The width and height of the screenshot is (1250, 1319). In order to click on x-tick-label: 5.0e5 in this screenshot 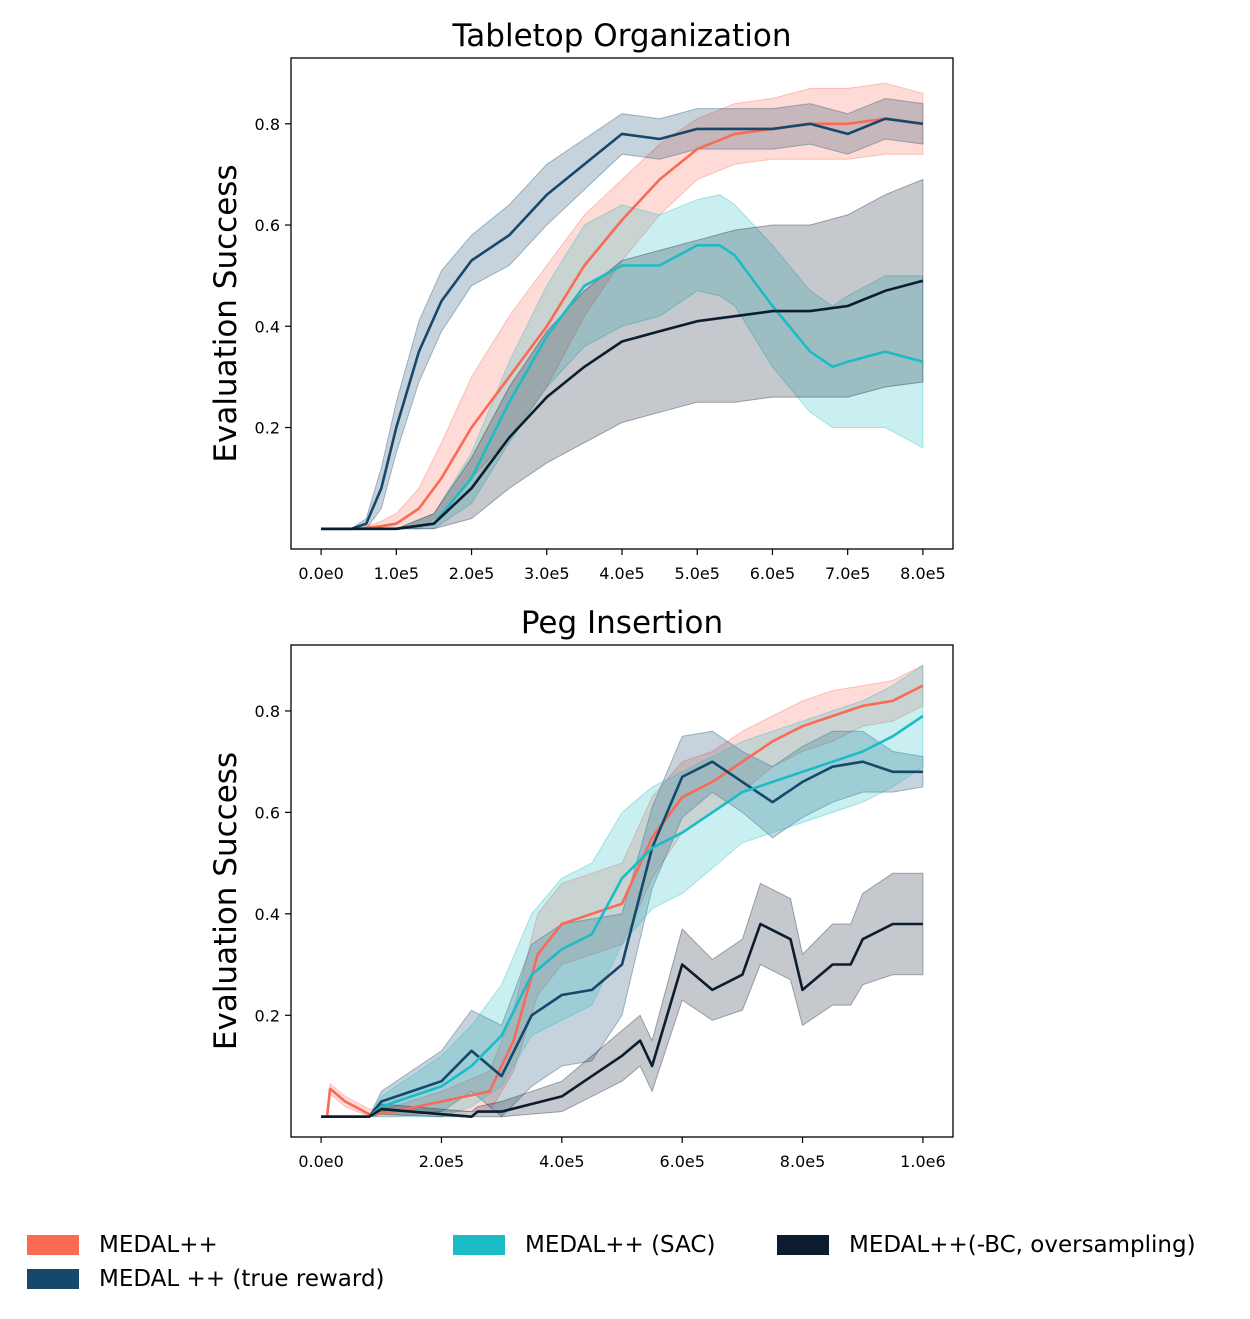, I will do `click(696, 573)`.